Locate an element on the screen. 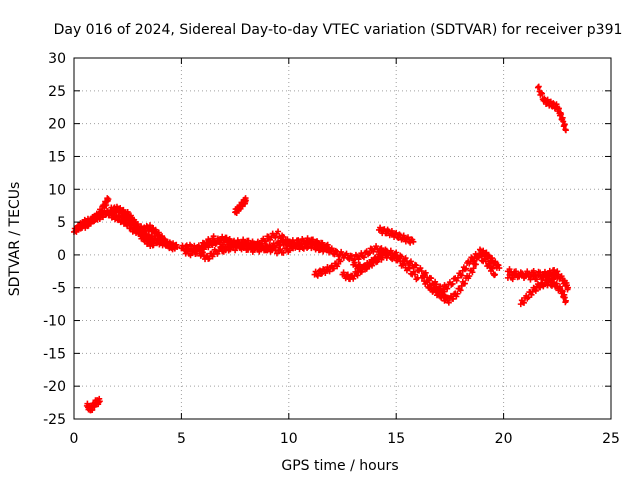  y-axis-label: SDTVAR / TECUs is located at coordinates (15, 239).